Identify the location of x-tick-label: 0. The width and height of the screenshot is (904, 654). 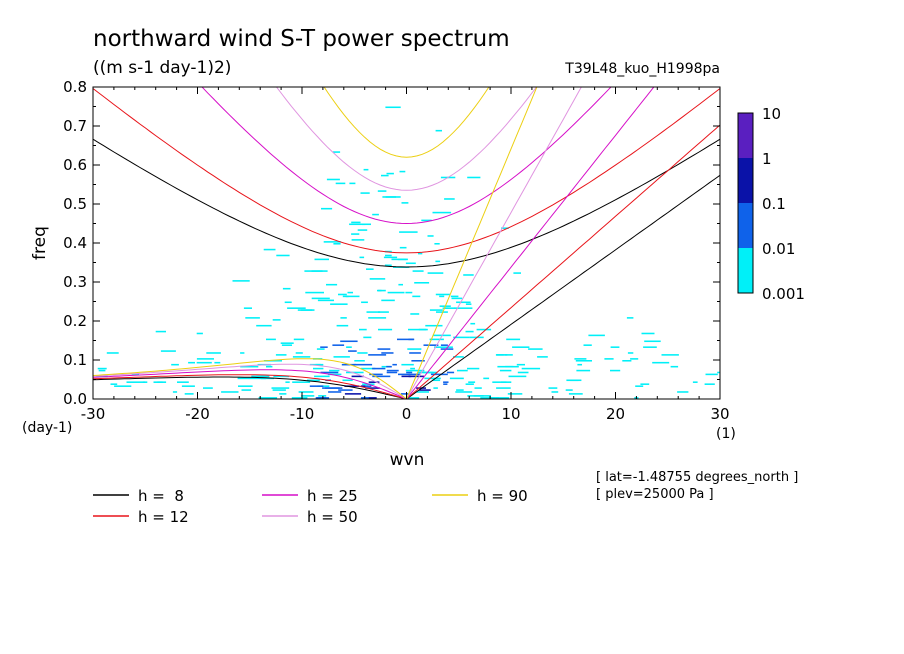
(407, 414).